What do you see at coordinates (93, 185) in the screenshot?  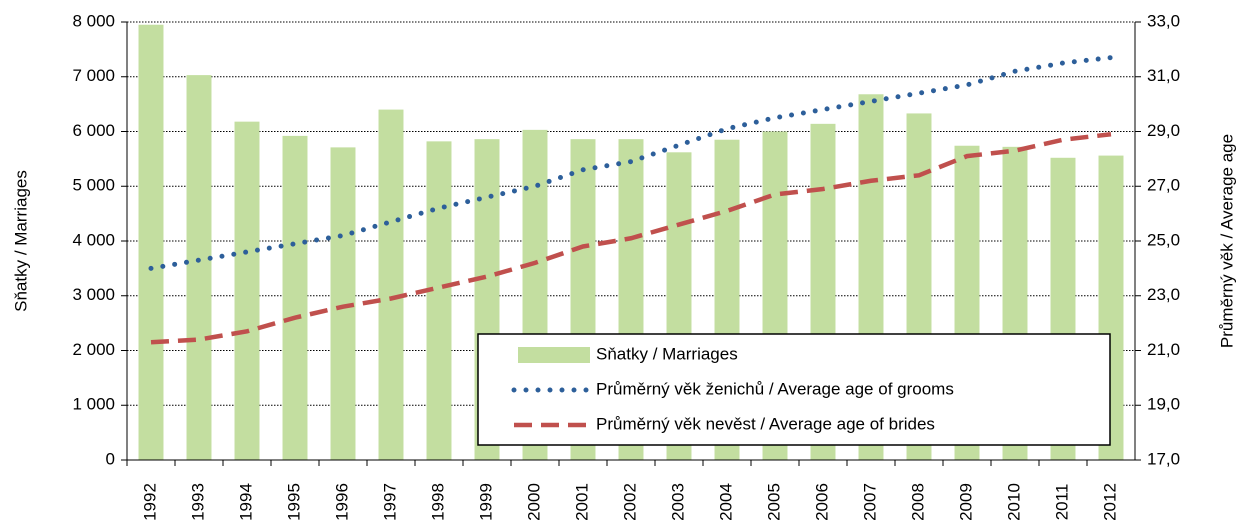 I see `y-tick-label: 5 000` at bounding box center [93, 185].